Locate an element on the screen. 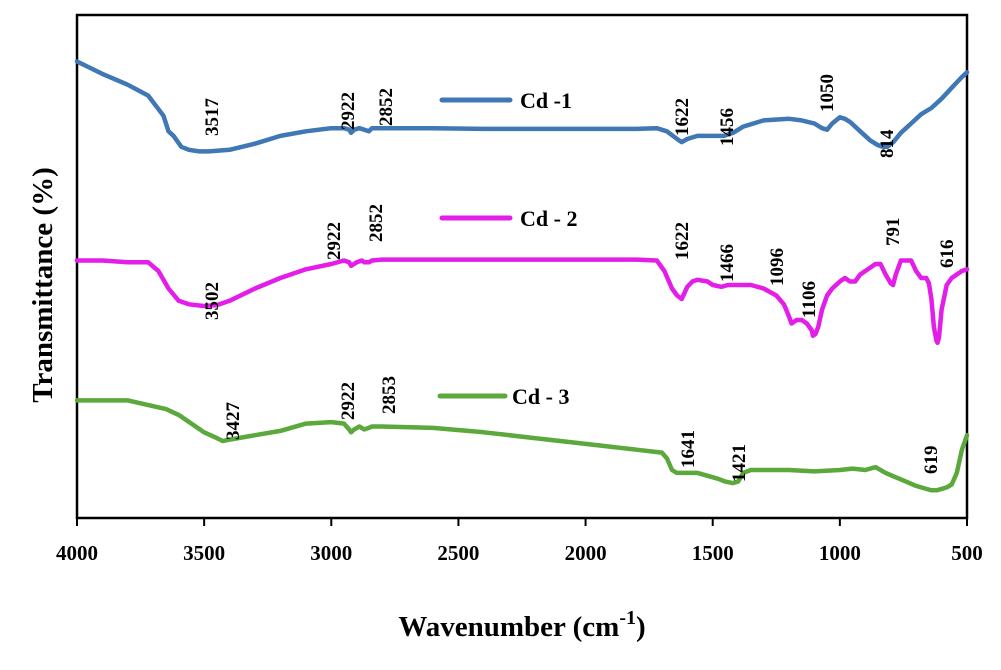  x-tick-label: 3500 is located at coordinates (204, 553).